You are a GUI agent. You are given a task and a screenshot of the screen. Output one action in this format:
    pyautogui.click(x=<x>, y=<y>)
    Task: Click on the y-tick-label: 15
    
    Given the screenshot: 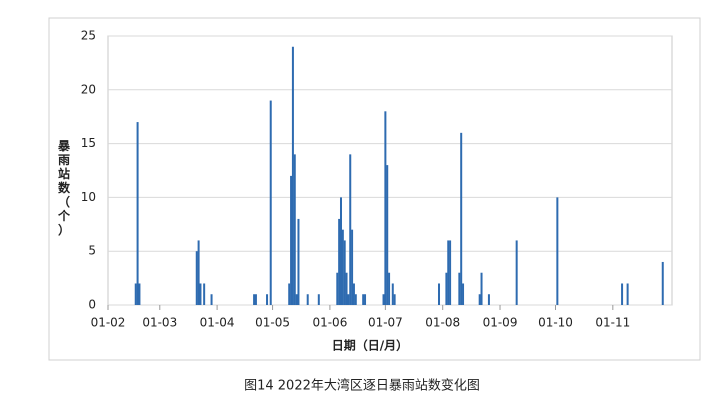 What is the action you would take?
    pyautogui.click(x=88, y=143)
    